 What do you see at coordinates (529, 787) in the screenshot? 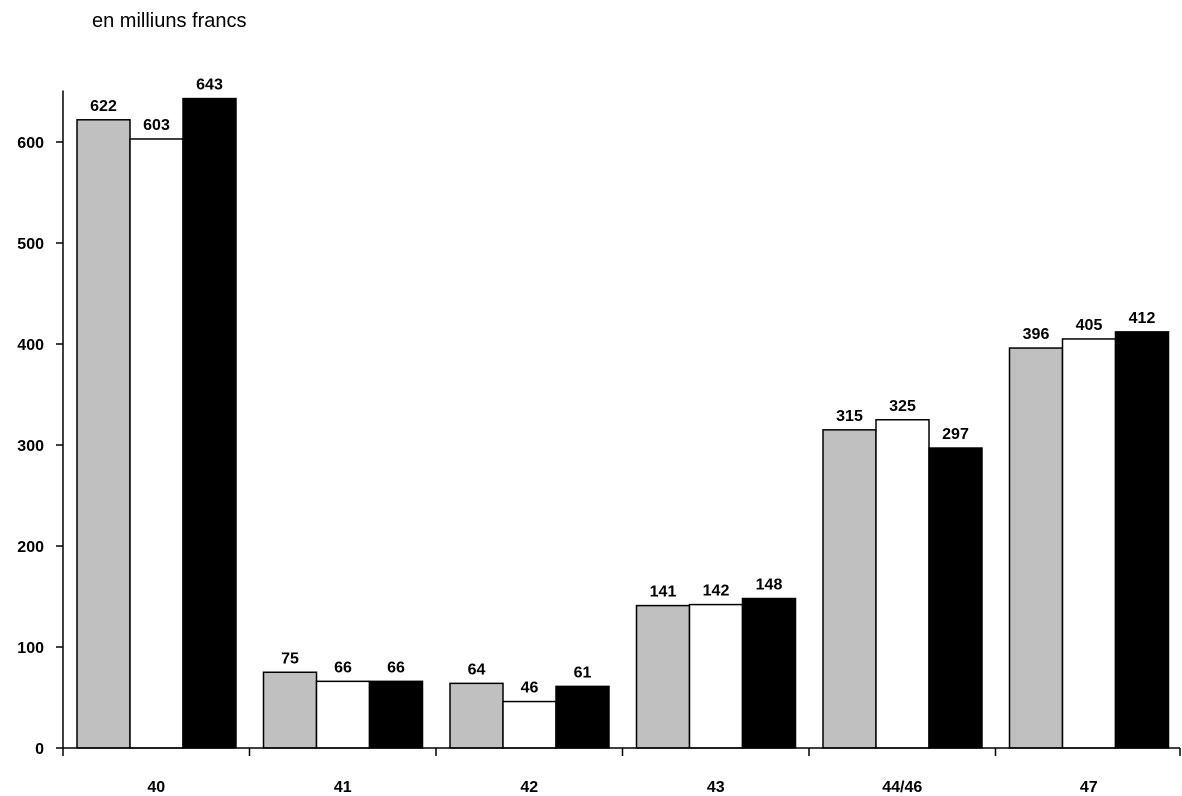
I see `x-tick-label: 42` at bounding box center [529, 787].